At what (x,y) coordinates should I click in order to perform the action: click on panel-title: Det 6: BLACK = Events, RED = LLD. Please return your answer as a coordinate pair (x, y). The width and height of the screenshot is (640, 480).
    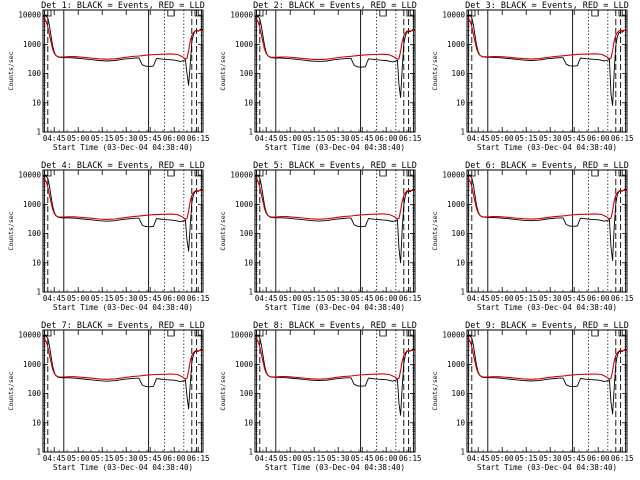
    Looking at the image, I should click on (547, 166).